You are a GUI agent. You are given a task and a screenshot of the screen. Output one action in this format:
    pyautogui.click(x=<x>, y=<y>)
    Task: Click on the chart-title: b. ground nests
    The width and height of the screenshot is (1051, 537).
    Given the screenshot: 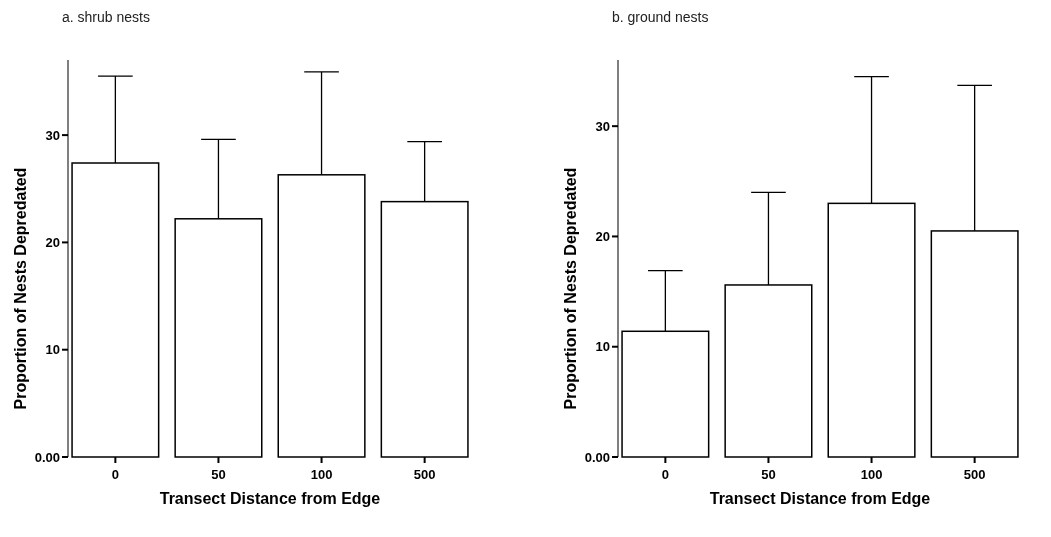 What is the action you would take?
    pyautogui.click(x=660, y=17)
    